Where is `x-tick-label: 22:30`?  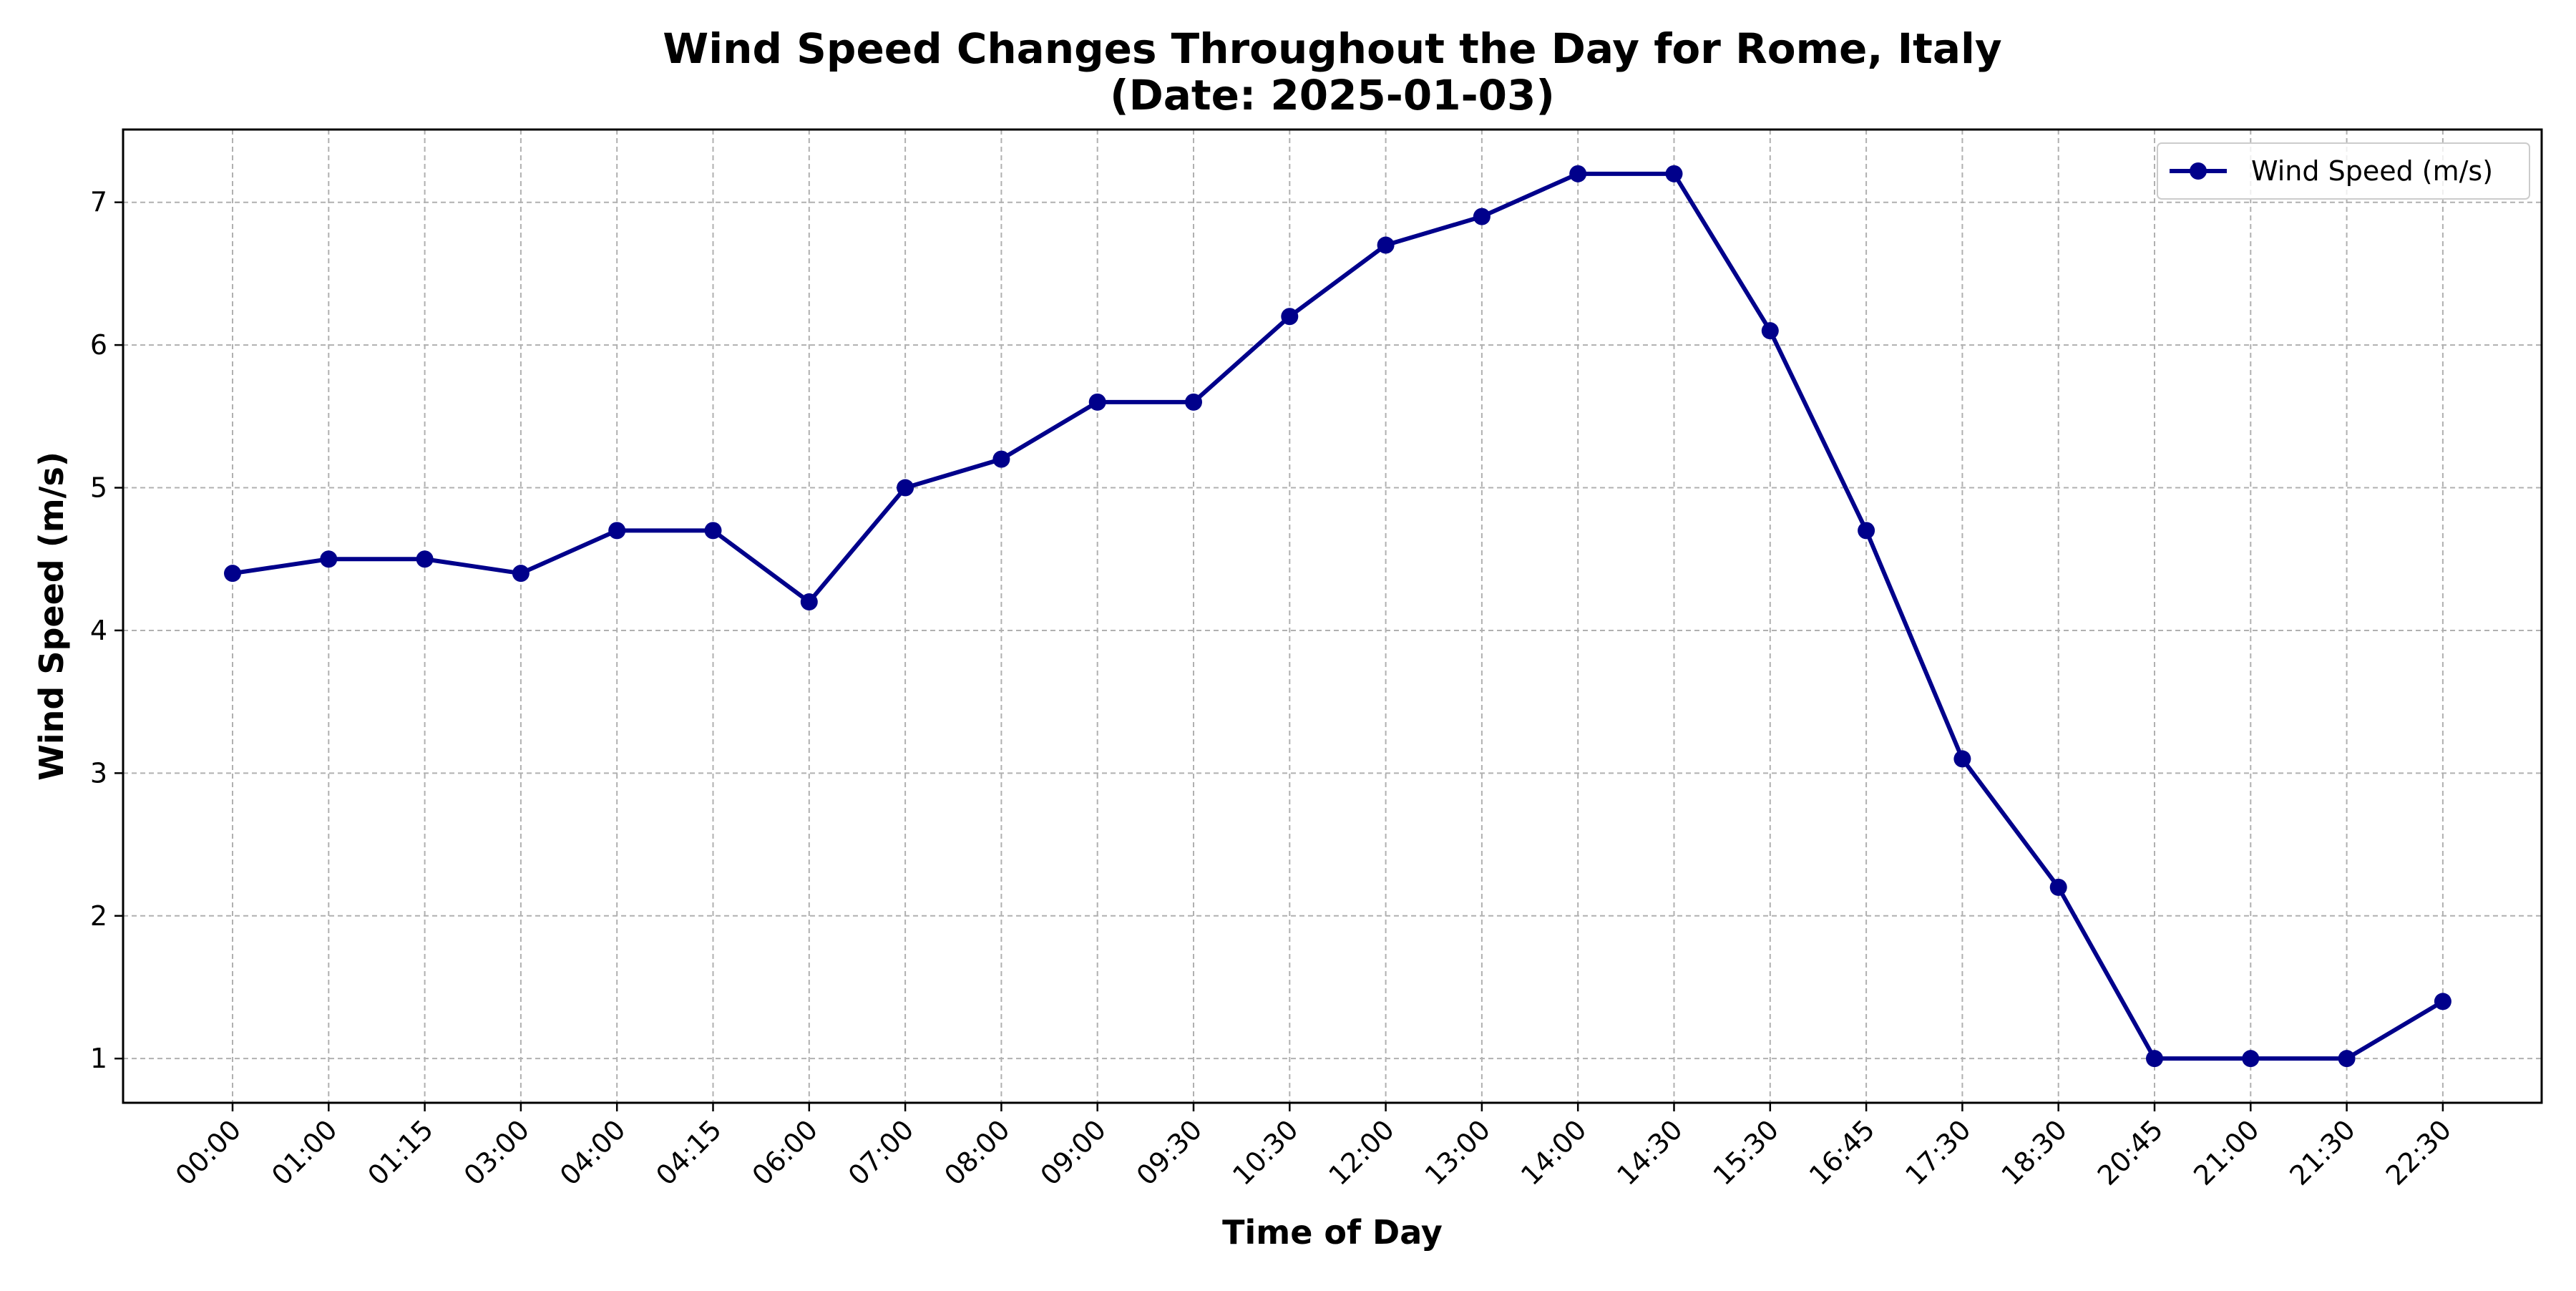
x-tick-label: 22:30 is located at coordinates (2419, 1153).